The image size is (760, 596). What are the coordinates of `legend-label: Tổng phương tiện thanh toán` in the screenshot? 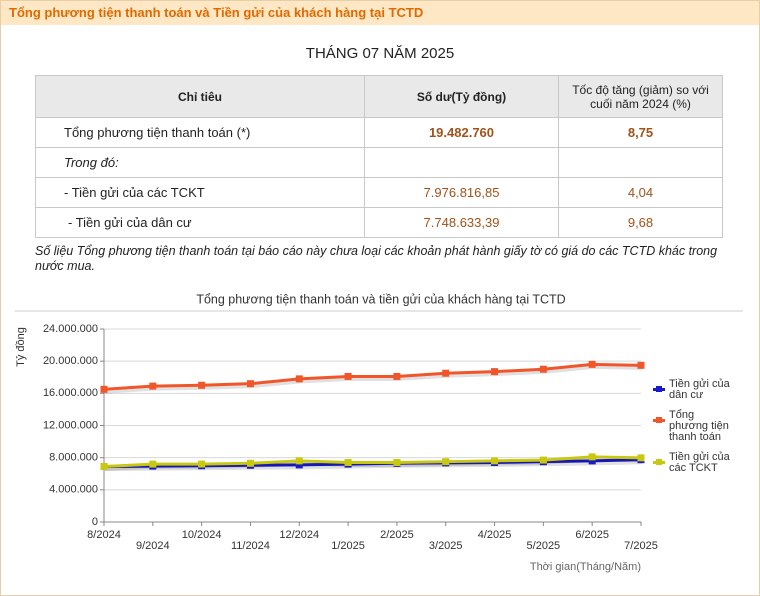 It's located at (699, 426).